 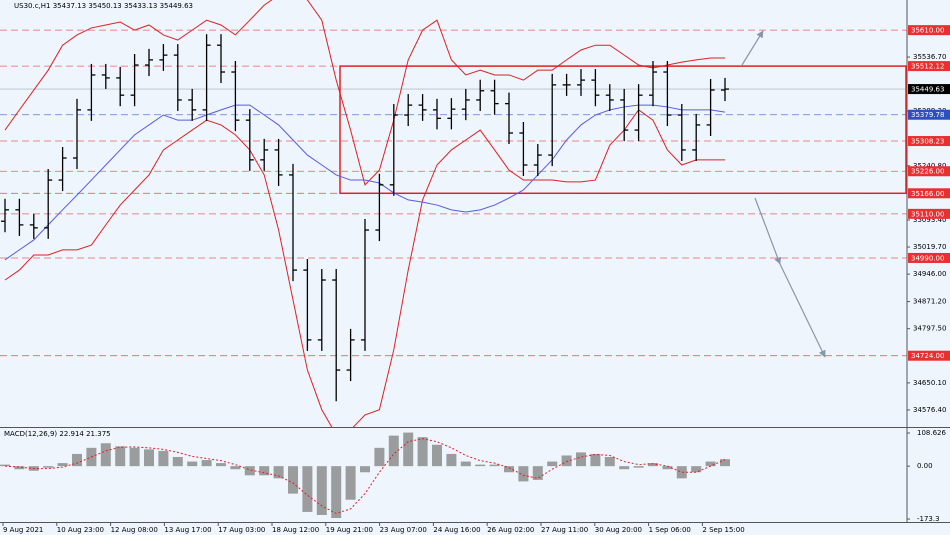 What do you see at coordinates (931, 433) in the screenshot?
I see `y-tick-label: 108.626` at bounding box center [931, 433].